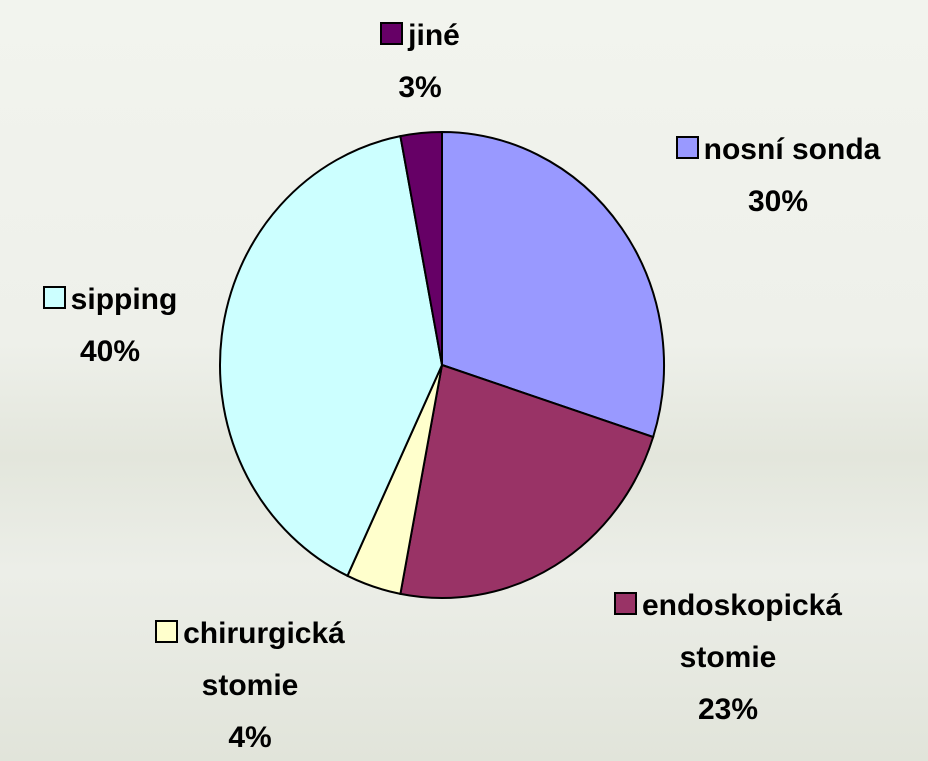 Image resolution: width=928 pixels, height=761 pixels. I want to click on data-label: jiné 3%, so click(420, 62).